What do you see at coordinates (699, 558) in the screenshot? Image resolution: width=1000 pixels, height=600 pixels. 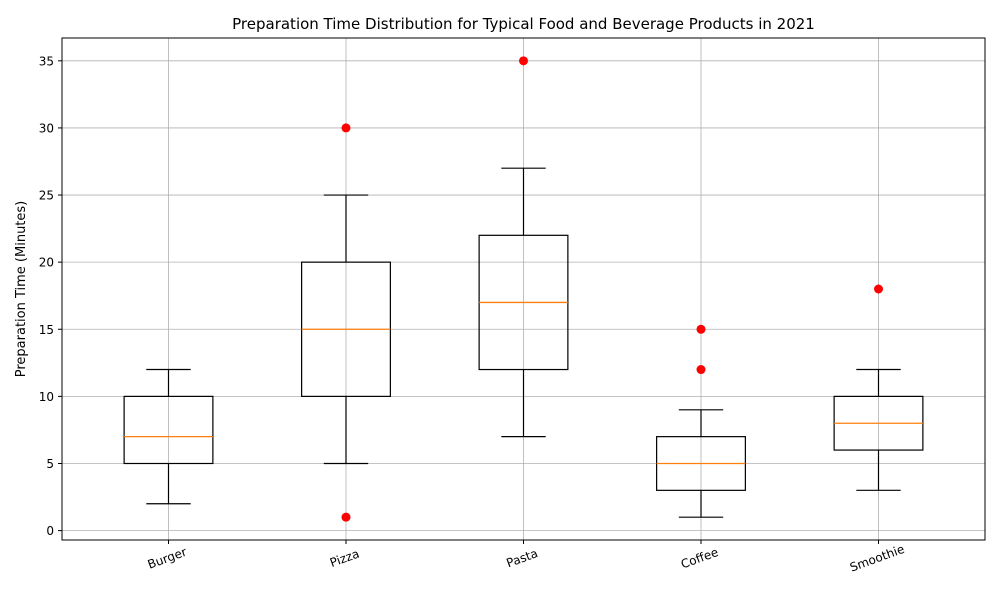 I see `x-tick-label: Coffee` at bounding box center [699, 558].